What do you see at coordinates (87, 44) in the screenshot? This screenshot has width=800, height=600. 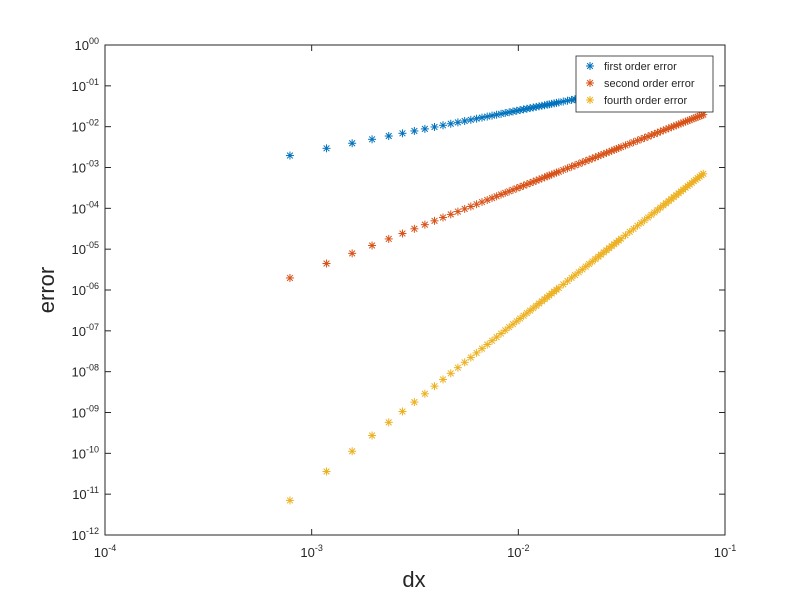 I see `y-tick-label: 1000` at bounding box center [87, 44].